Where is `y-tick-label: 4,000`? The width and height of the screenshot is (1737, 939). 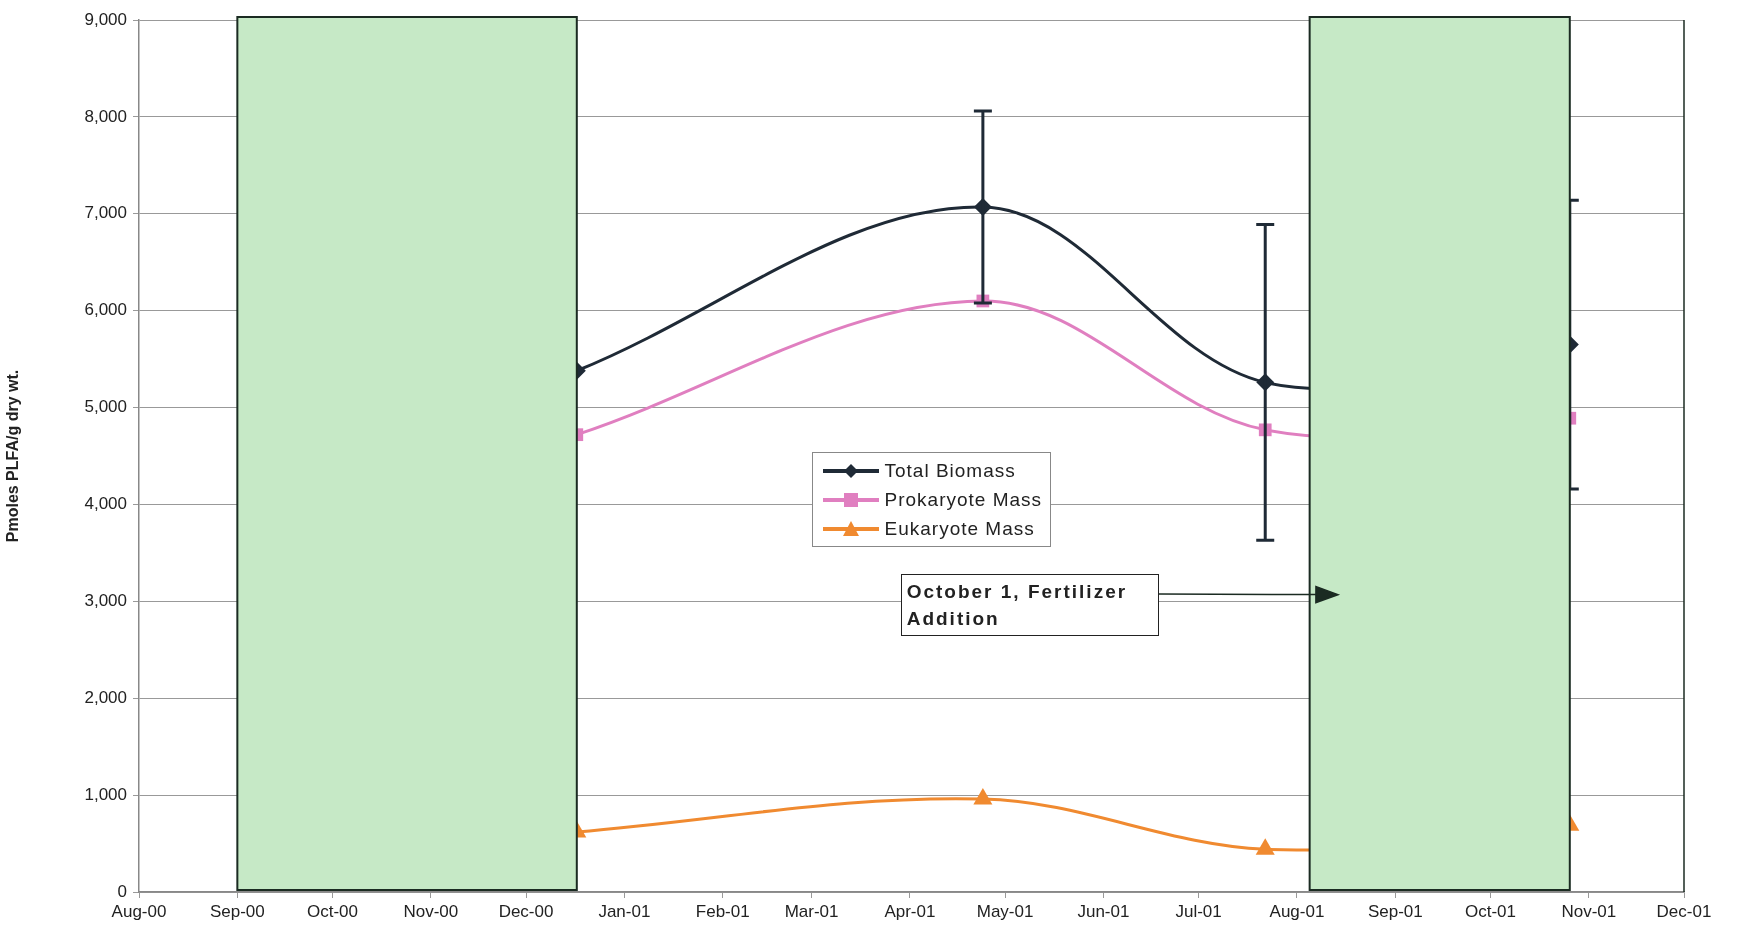 y-tick-label: 4,000 is located at coordinates (105, 504).